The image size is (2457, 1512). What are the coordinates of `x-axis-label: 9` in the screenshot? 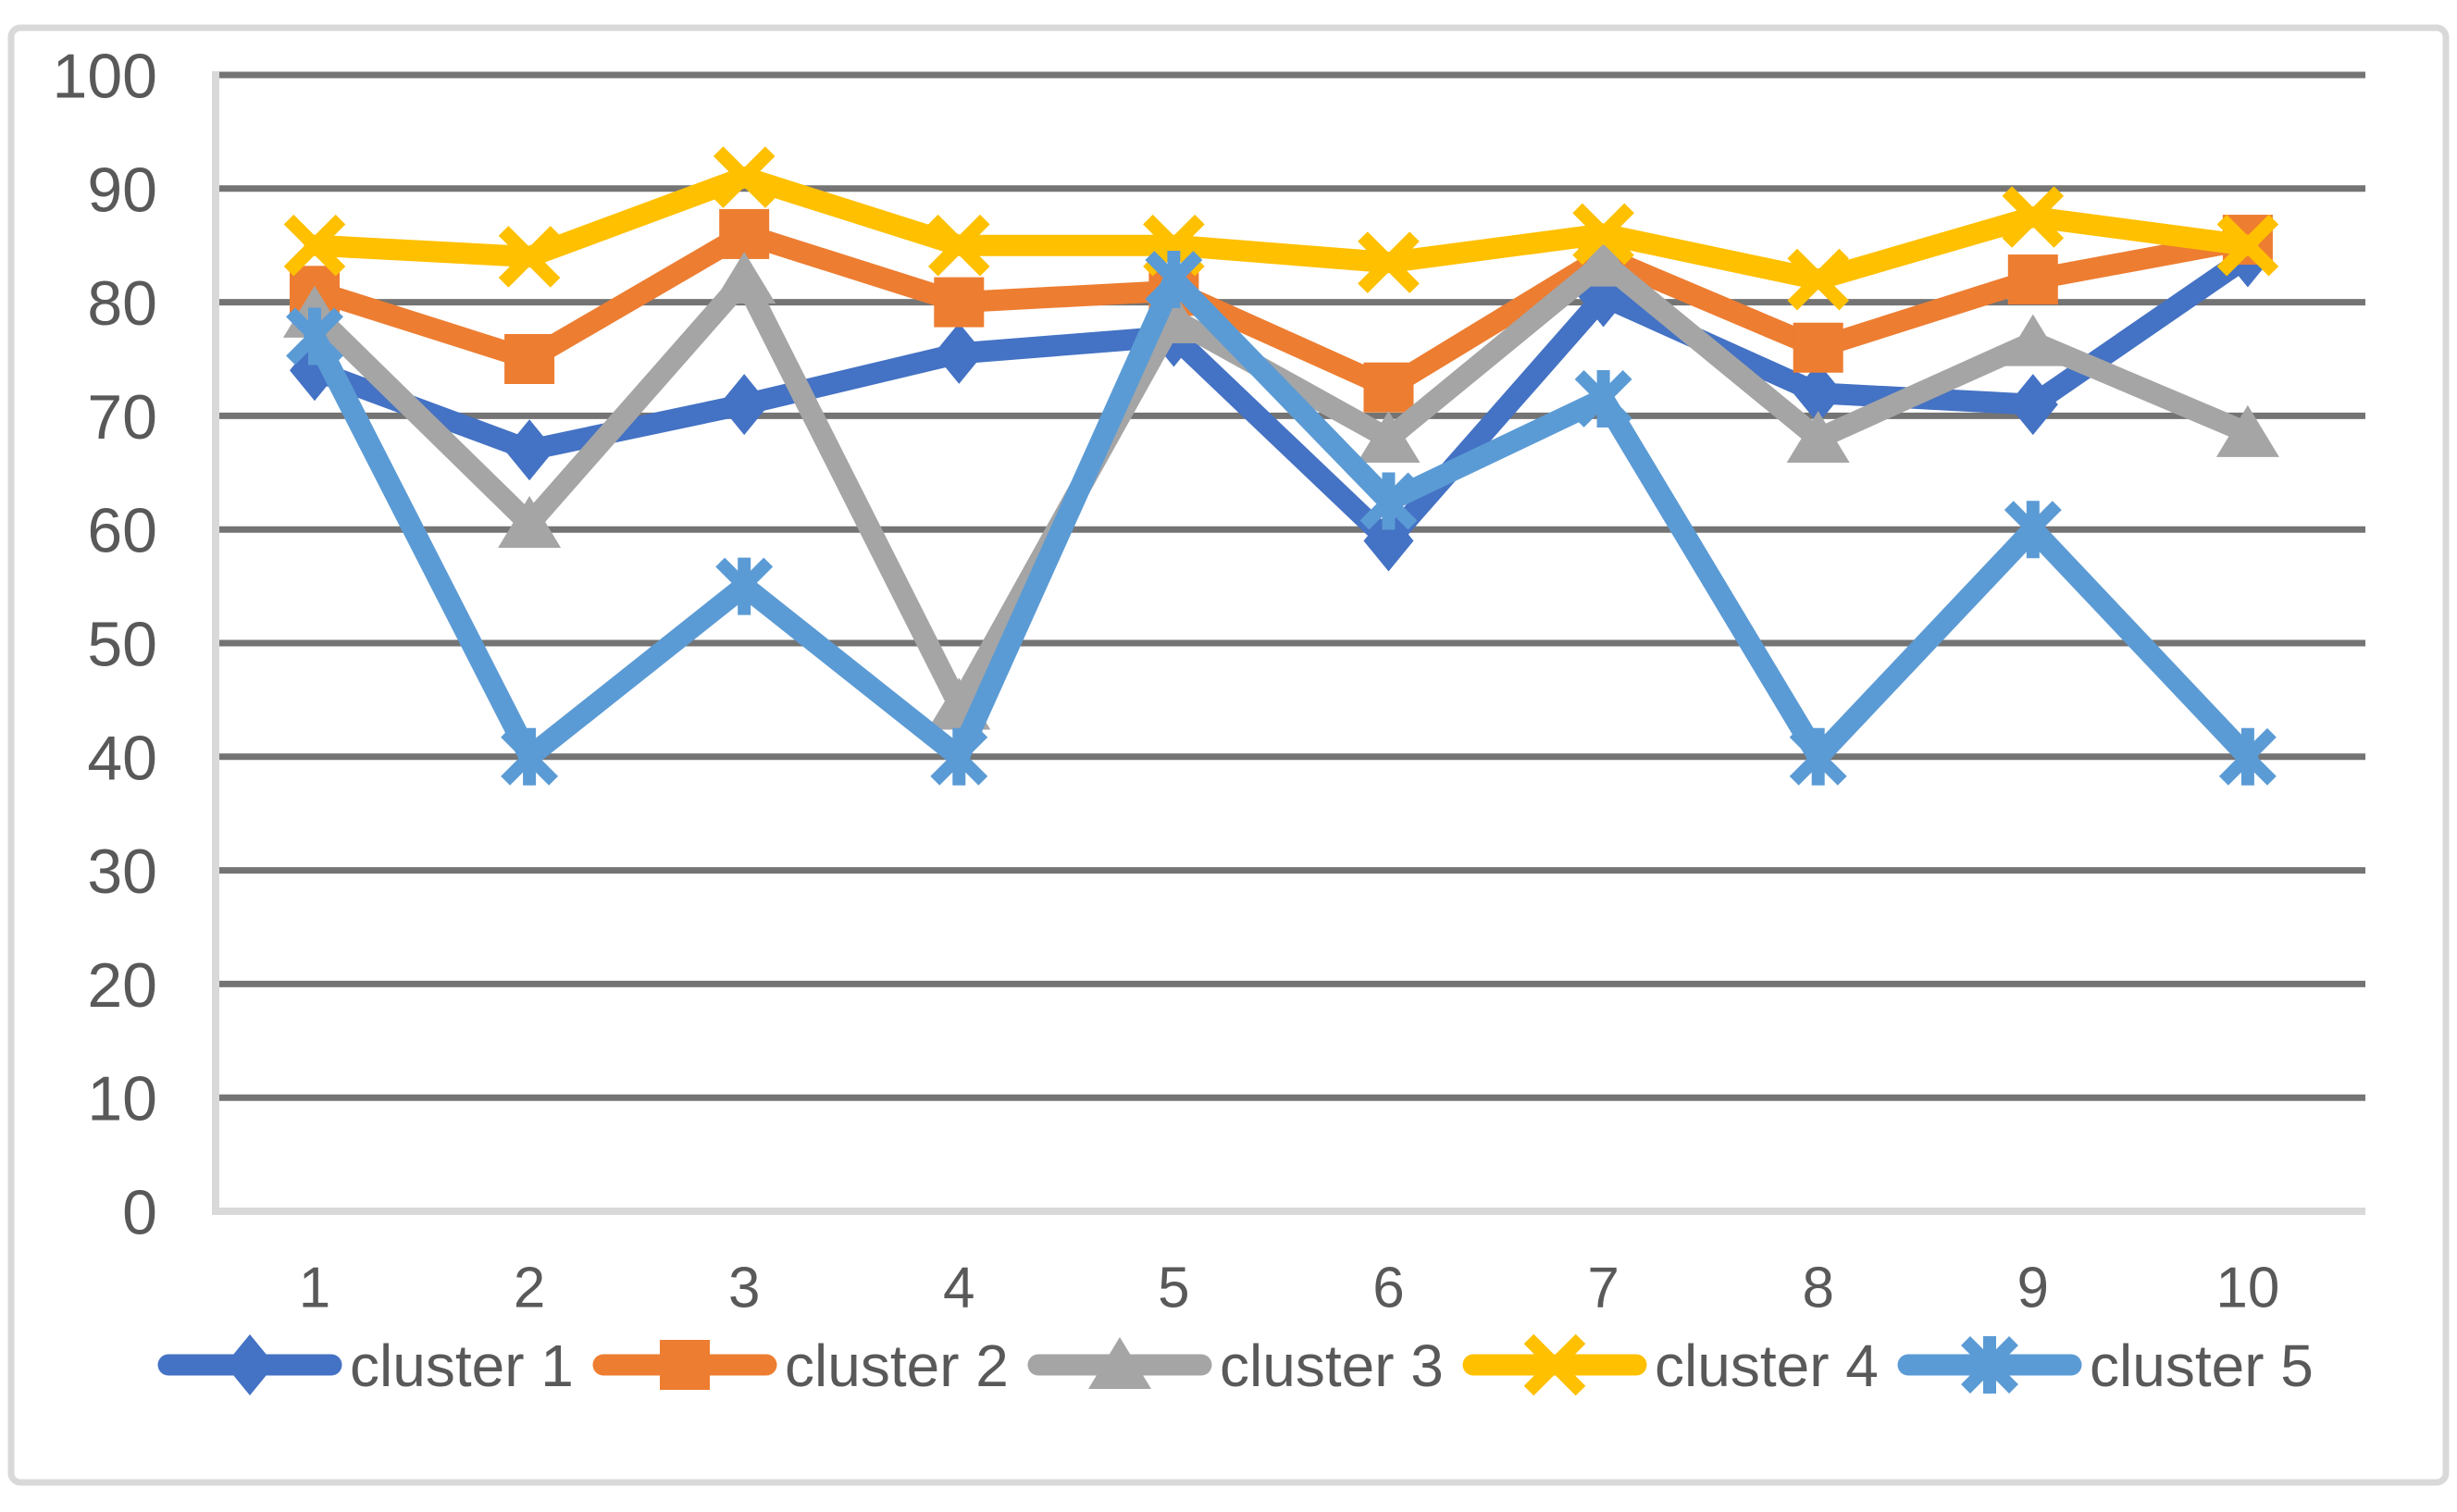 It's located at (2033, 1288).